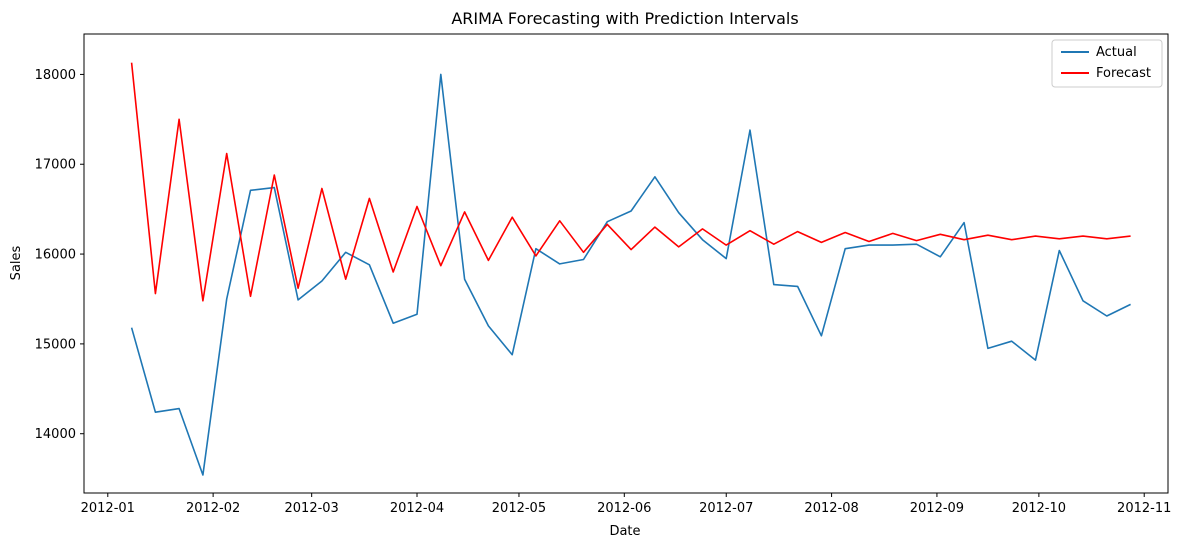 This screenshot has width=1178, height=547. What do you see at coordinates (624, 531) in the screenshot?
I see `x-axis-label: Date` at bounding box center [624, 531].